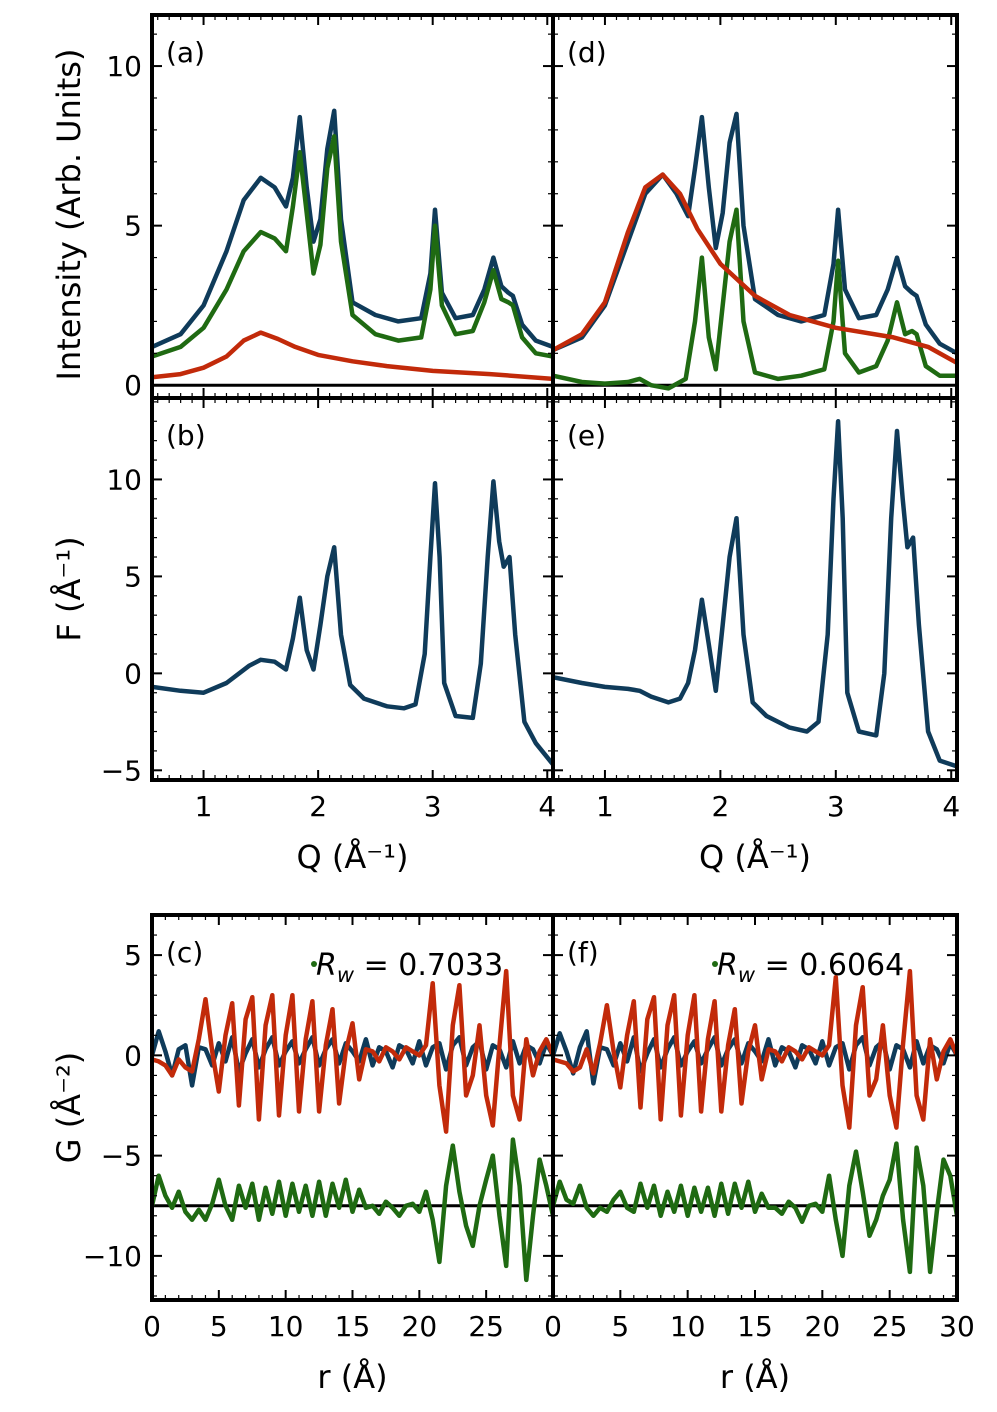 This screenshot has width=997, height=1412. I want to click on rw-annotation: Rw = 0.6064, so click(810, 967).